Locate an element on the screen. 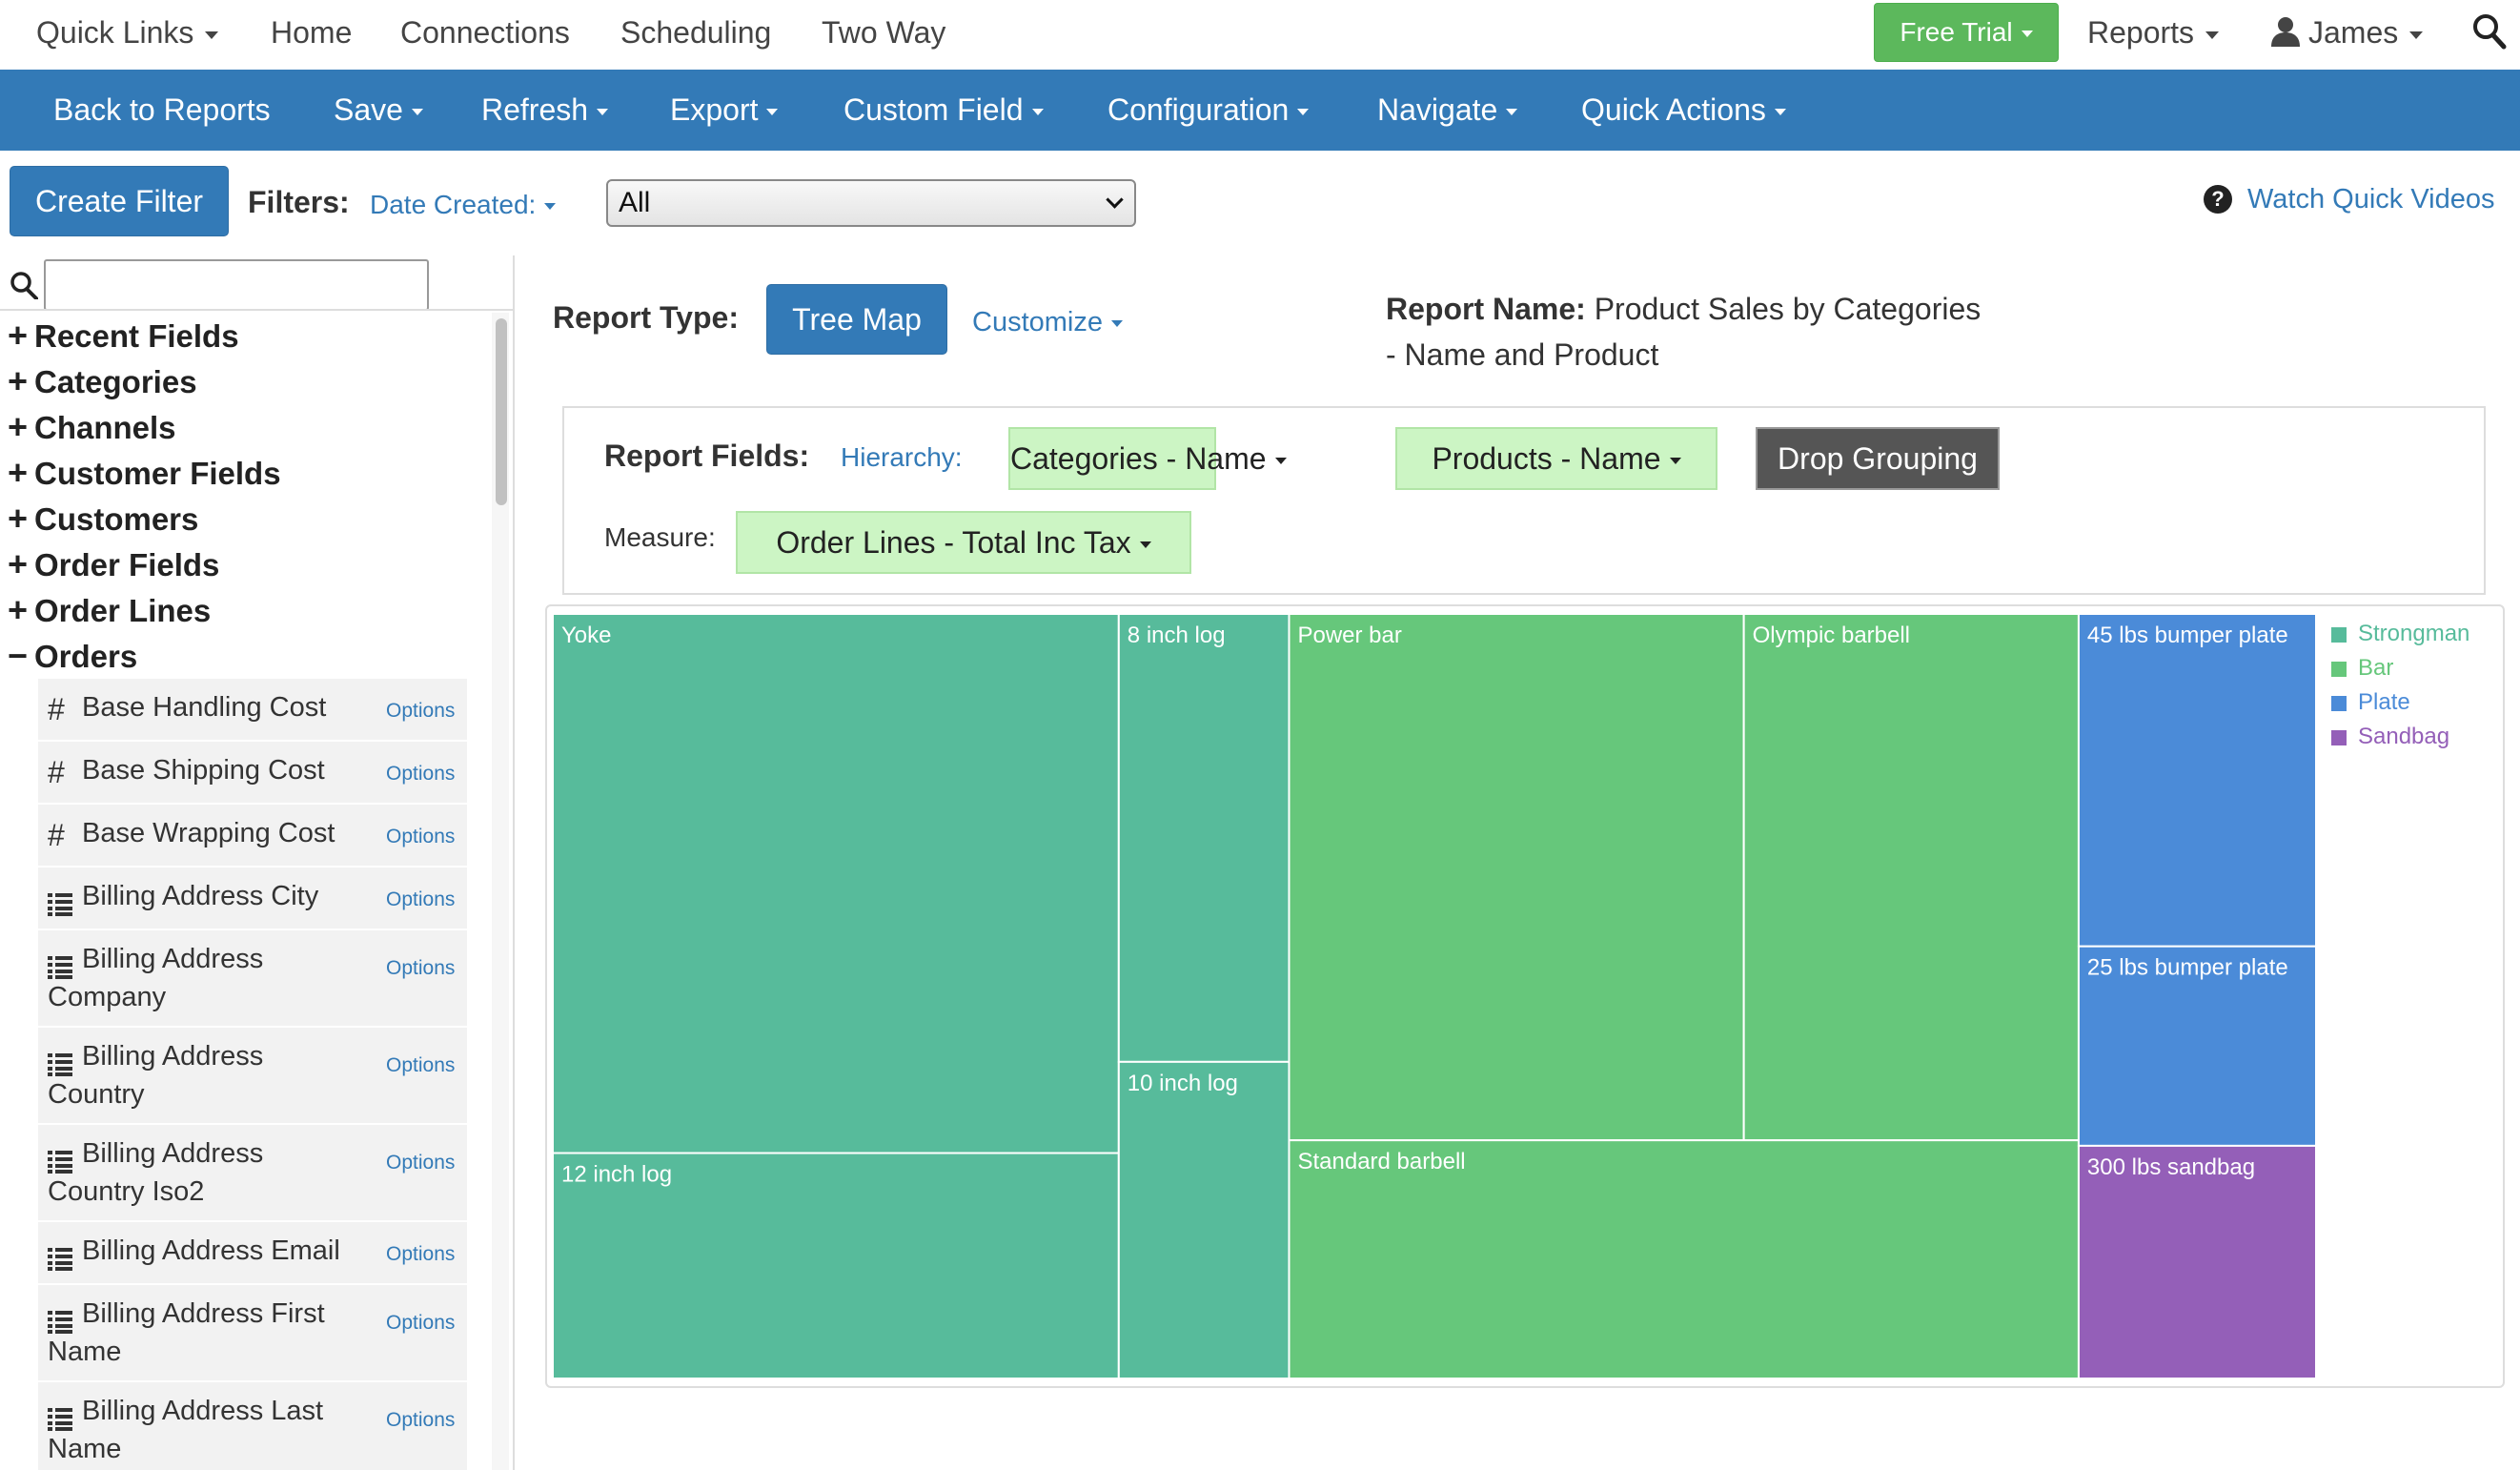 The image size is (2520, 1470). field-search-input is located at coordinates (237, 285).